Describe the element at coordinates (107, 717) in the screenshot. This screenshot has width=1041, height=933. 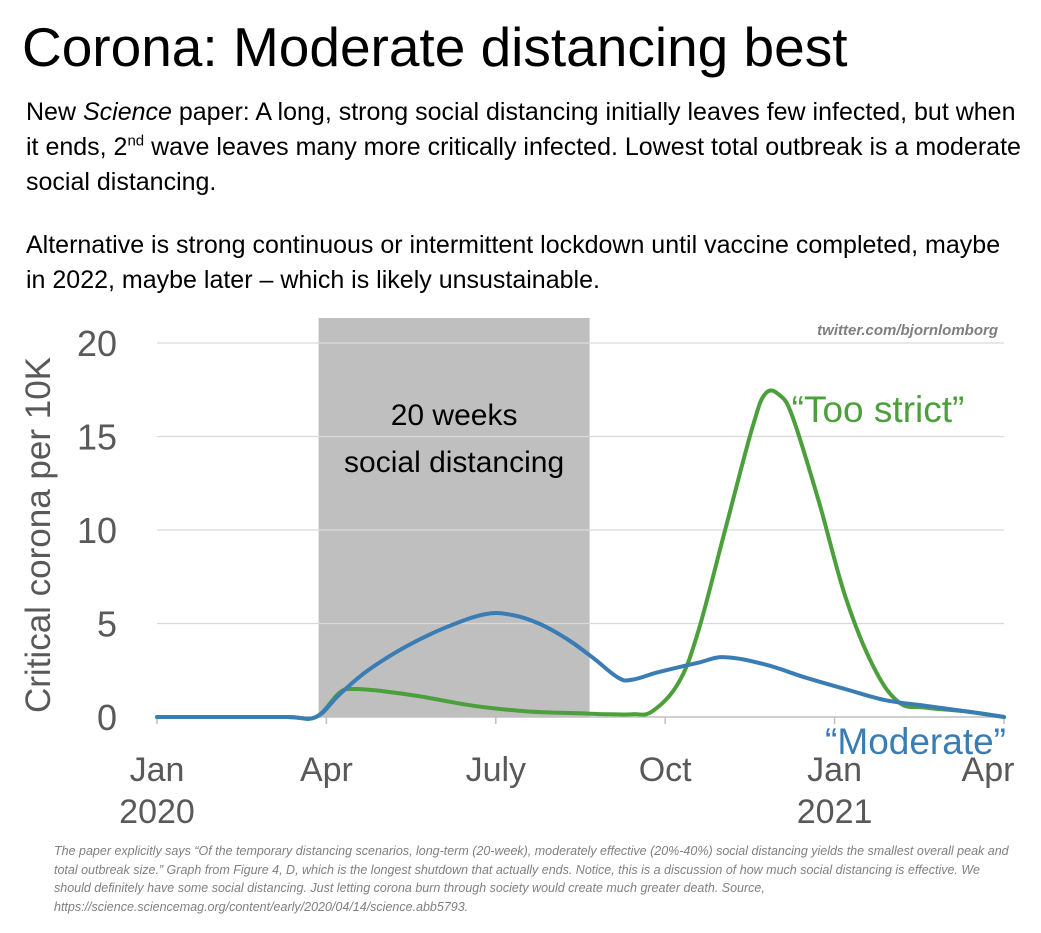
I see `y-tick-label: 0` at that location.